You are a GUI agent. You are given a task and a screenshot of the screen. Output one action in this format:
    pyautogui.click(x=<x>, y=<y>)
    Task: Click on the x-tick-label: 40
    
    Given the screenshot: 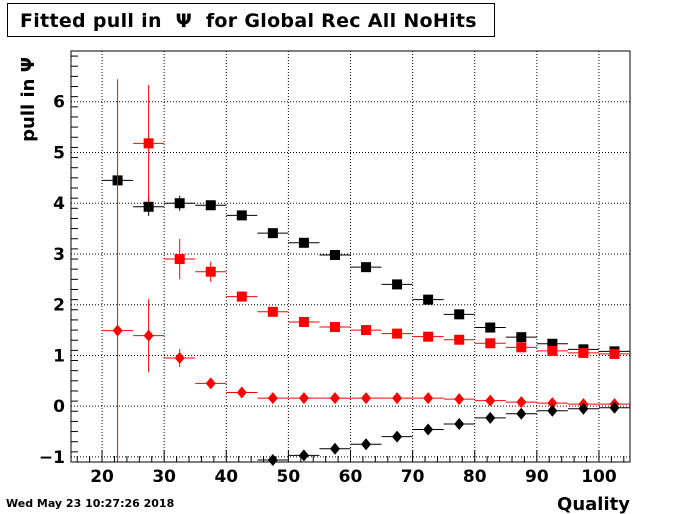 What is the action you would take?
    pyautogui.click(x=226, y=477)
    